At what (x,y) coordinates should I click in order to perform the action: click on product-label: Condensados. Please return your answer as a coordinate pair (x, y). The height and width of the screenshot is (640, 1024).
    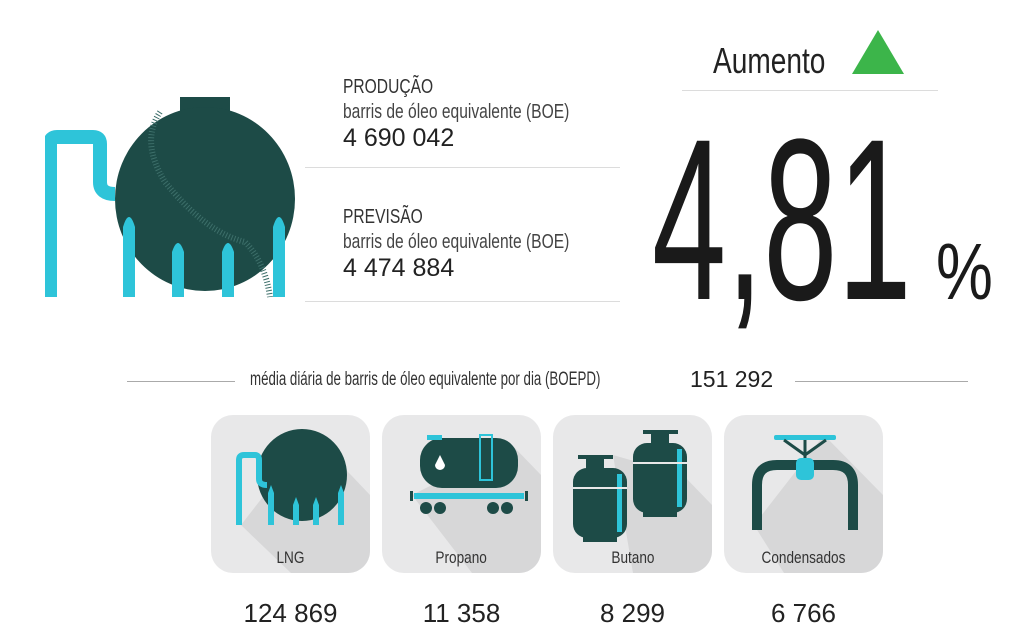
    Looking at the image, I should click on (803, 557).